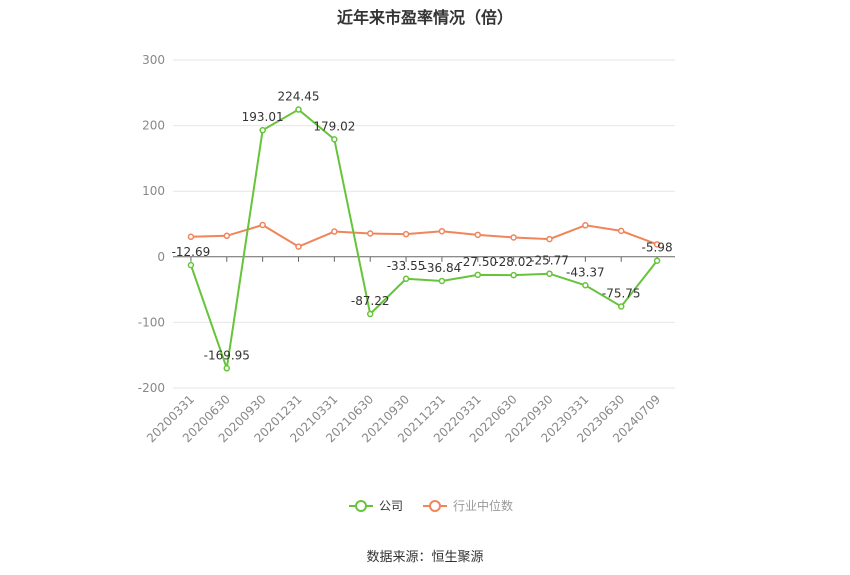  Describe the element at coordinates (153, 126) in the screenshot. I see `y-tick-label: 200` at that location.